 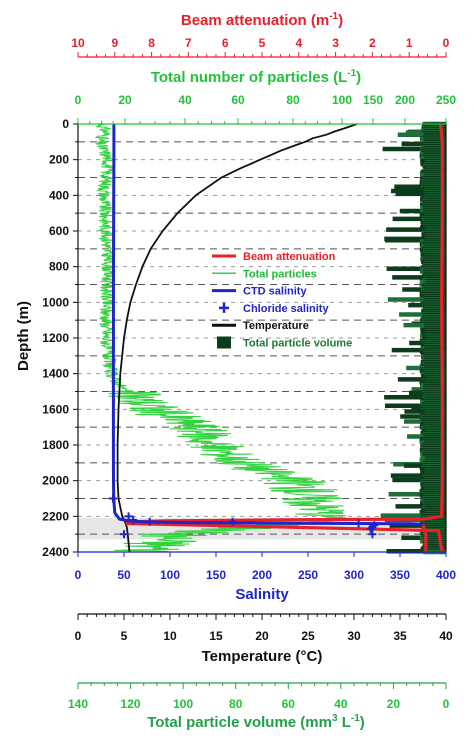 What do you see at coordinates (59, 195) in the screenshot?
I see `depth-tick-label: 400` at bounding box center [59, 195].